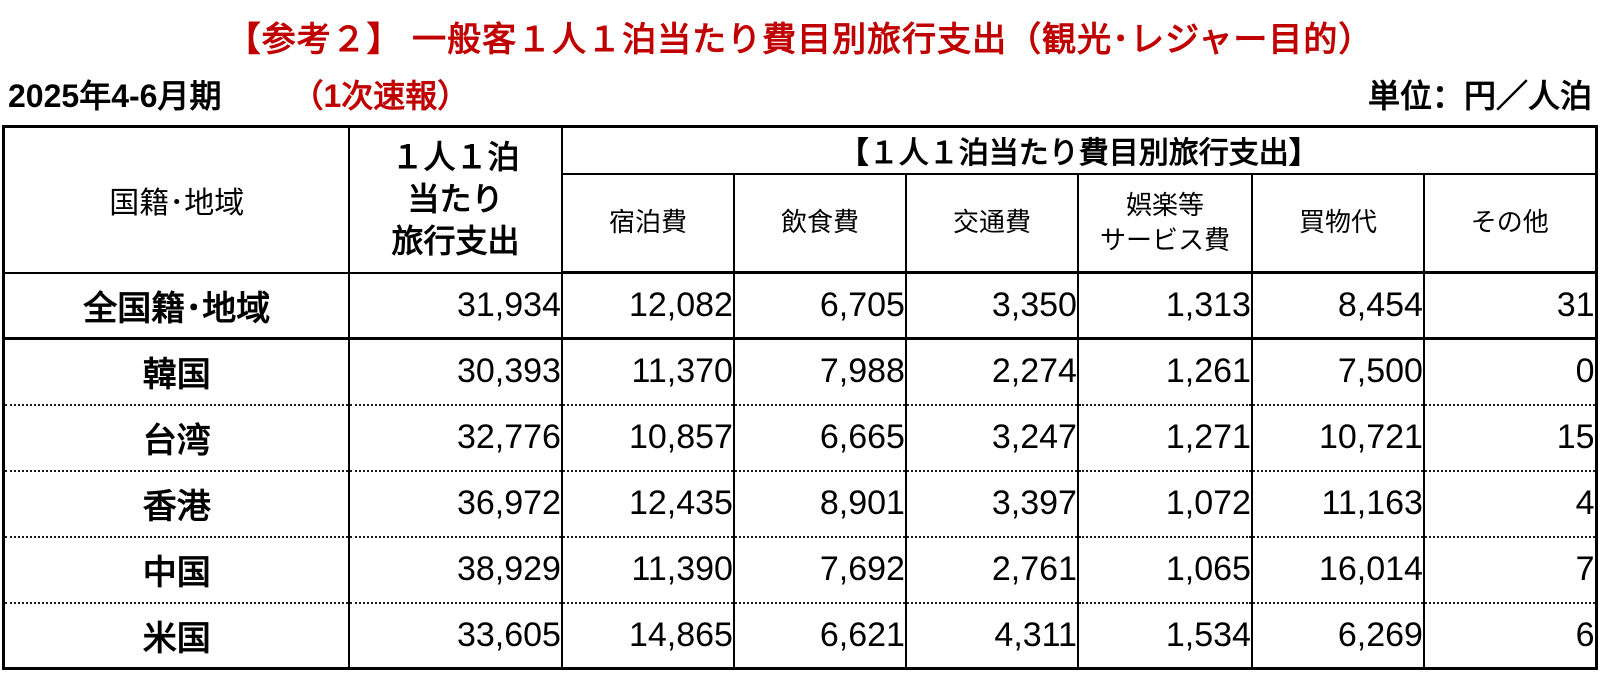 This screenshot has height=678, width=1600. I want to click on value-cell: 11,390, so click(647, 569).